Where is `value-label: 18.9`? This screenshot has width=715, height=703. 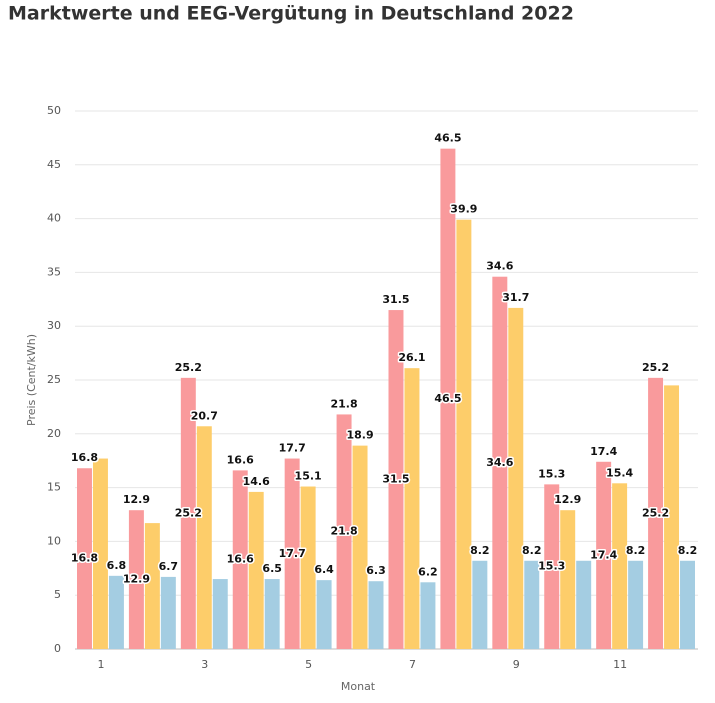
value-label: 18.9 is located at coordinates (359, 435).